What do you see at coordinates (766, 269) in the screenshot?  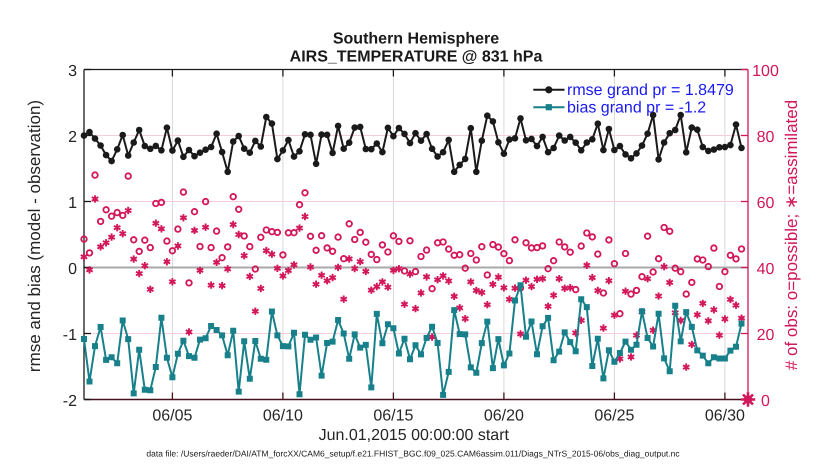 I see `svg-text: 40` at bounding box center [766, 269].